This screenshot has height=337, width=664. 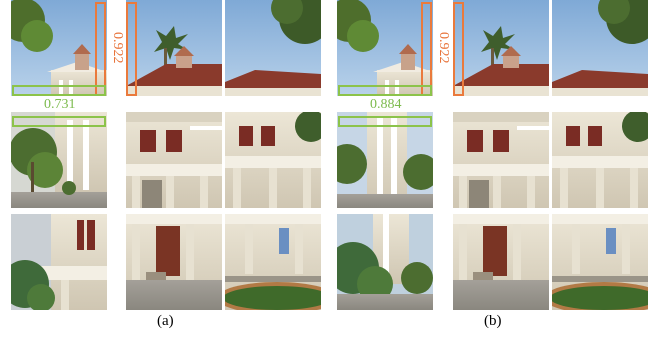 What do you see at coordinates (165, 321) in the screenshot?
I see `panel-caption: (a)` at bounding box center [165, 321].